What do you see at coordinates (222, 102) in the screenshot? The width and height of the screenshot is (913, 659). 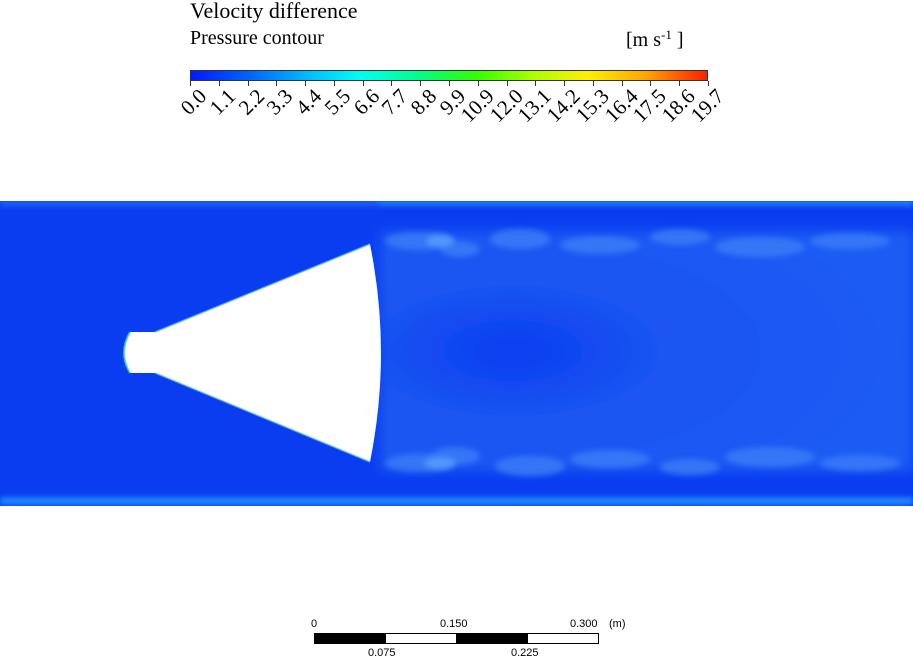 I see `colorbar-tick-label: 1.1` at bounding box center [222, 102].